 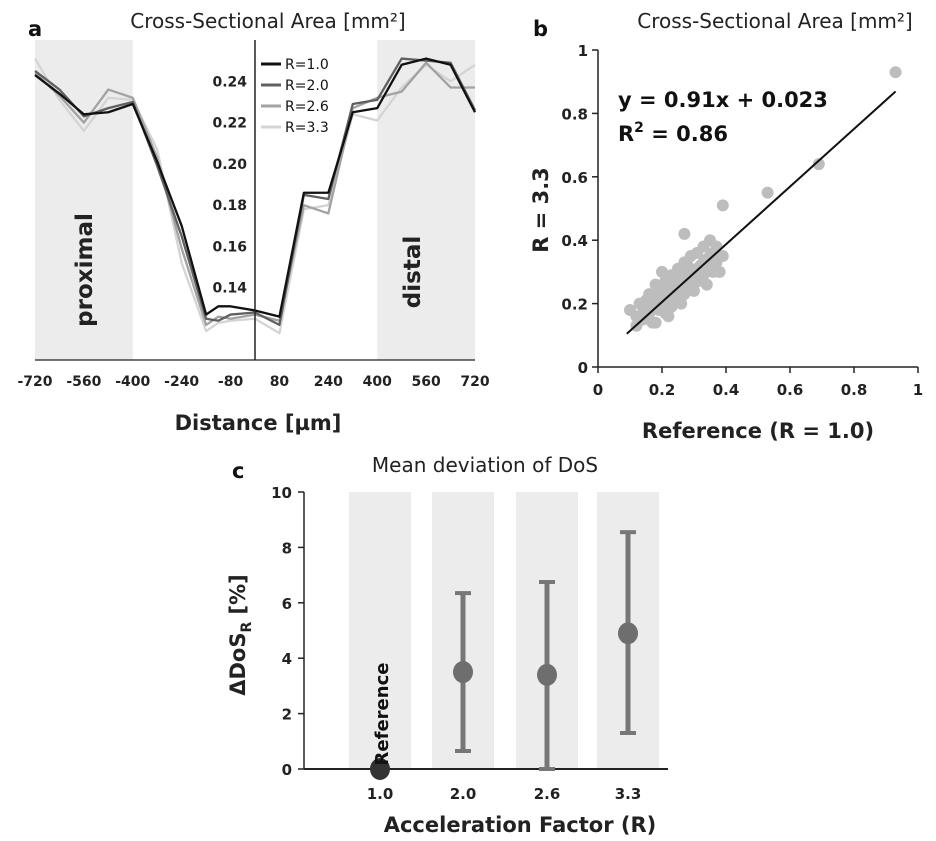 I want to click on panel-b-x-tick-label: 0, so click(x=598, y=390).